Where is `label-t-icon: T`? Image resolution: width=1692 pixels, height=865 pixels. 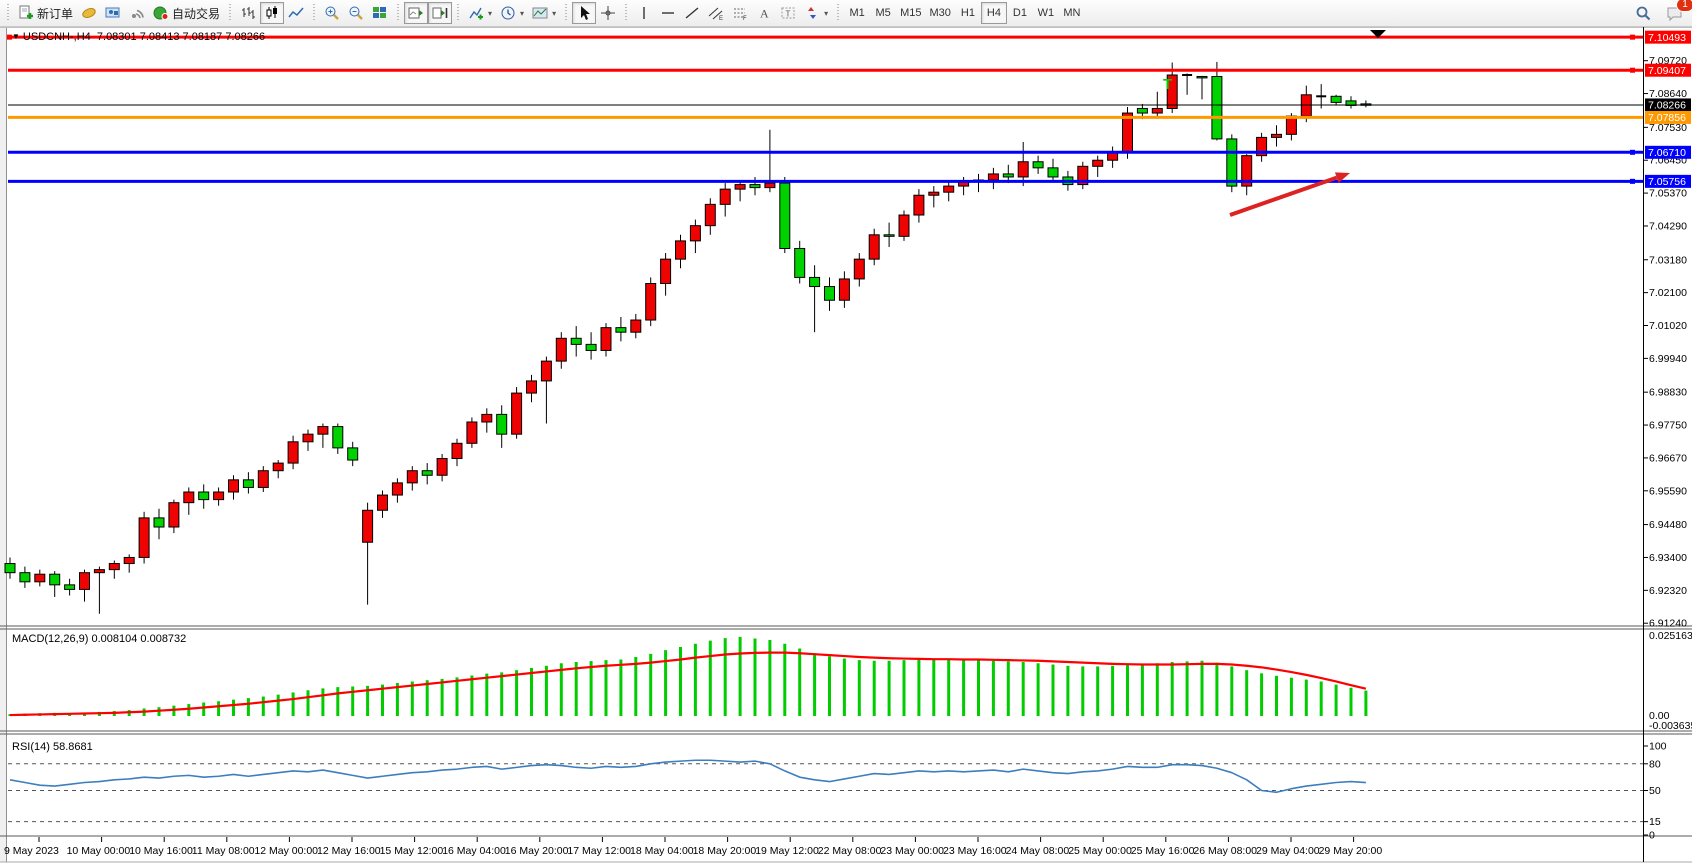 label-t-icon: T is located at coordinates (788, 13).